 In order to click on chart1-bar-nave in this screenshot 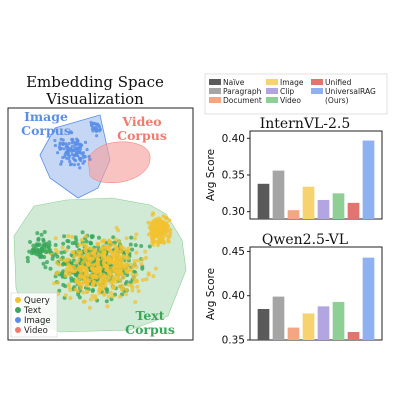, I will do `click(263, 201)`.